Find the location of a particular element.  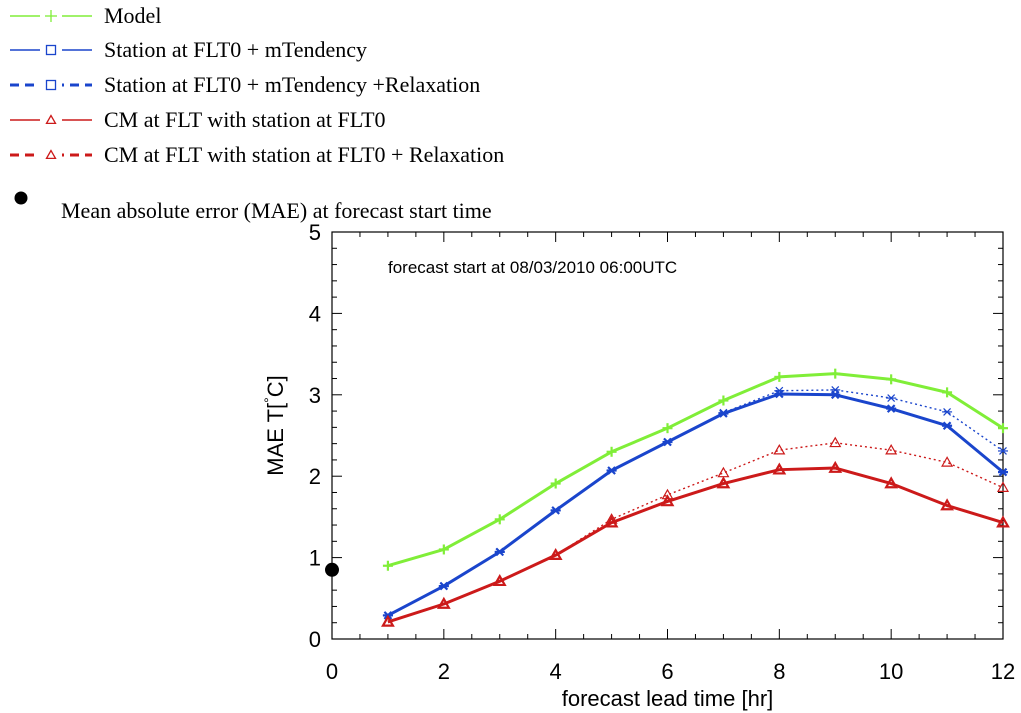

x-tick-label: 4 is located at coordinates (556, 671).